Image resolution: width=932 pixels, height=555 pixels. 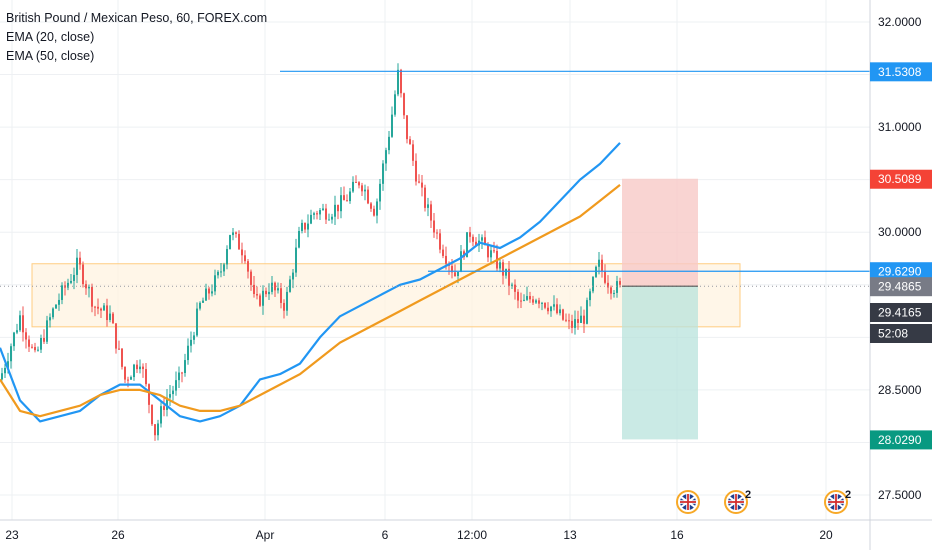 I want to click on y-tick-label: 32.0000, so click(x=900, y=22).